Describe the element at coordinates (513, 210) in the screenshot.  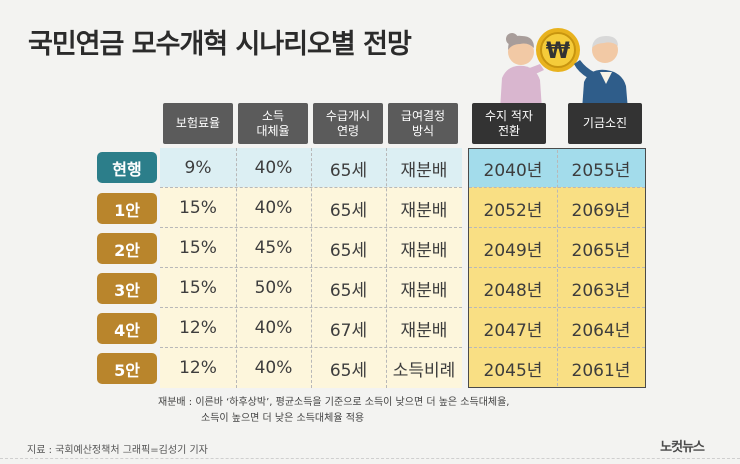
I see `cell-deficit-year: 2052년` at that location.